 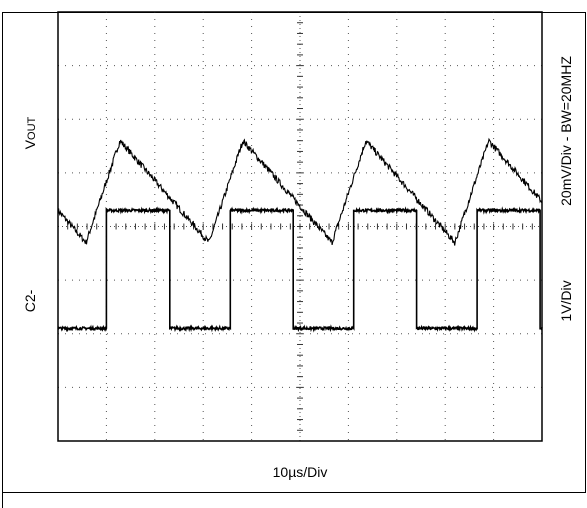 I want to click on c2-channel-label: C2-, so click(x=30, y=301).